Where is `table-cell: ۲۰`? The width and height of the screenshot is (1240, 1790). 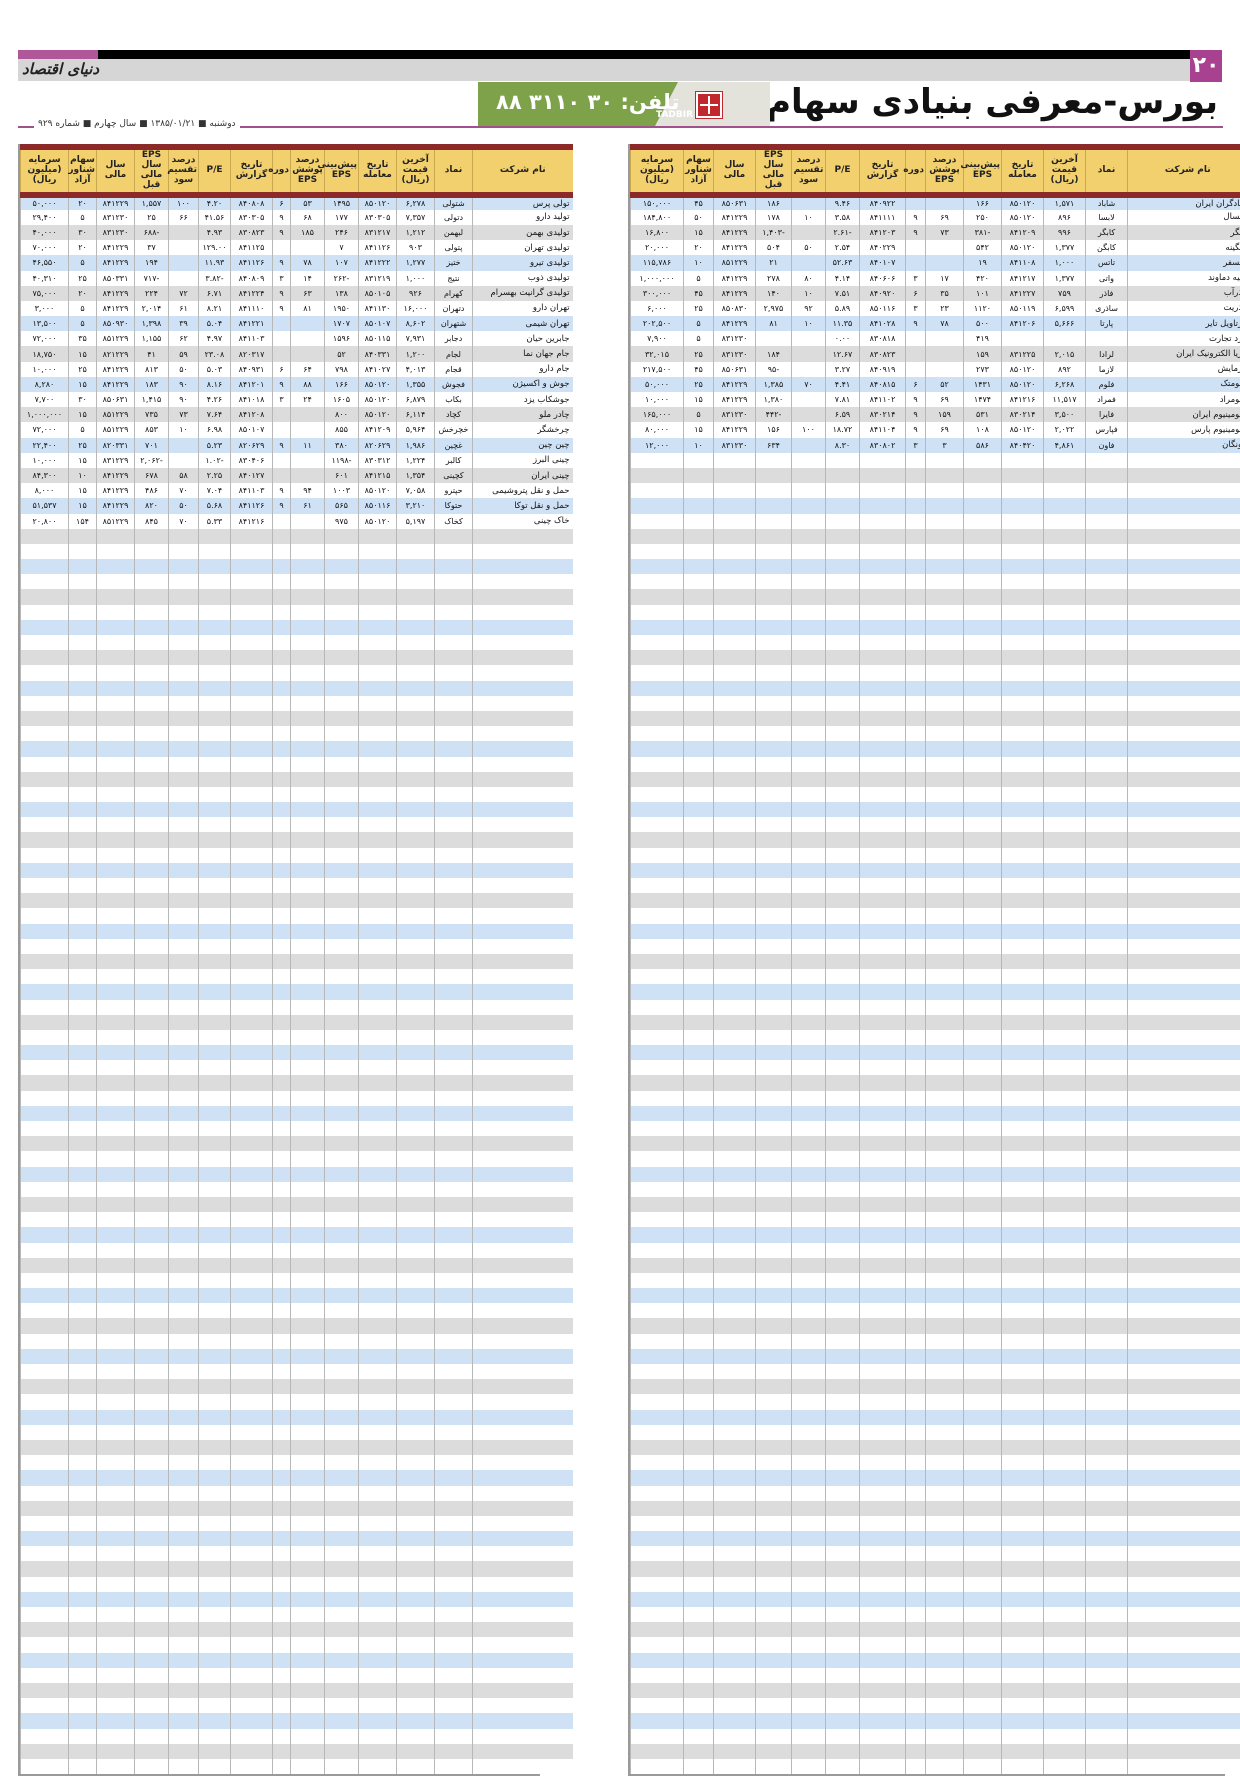 table-cell: ۲۰ is located at coordinates (698, 248).